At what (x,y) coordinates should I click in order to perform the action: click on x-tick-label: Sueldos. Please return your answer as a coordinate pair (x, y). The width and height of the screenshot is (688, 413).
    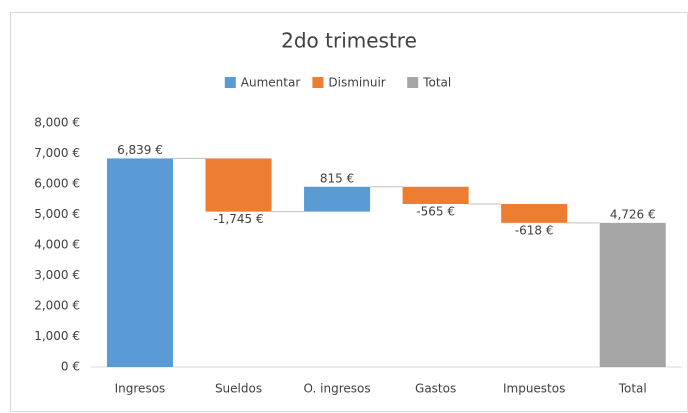
    Looking at the image, I should click on (238, 389).